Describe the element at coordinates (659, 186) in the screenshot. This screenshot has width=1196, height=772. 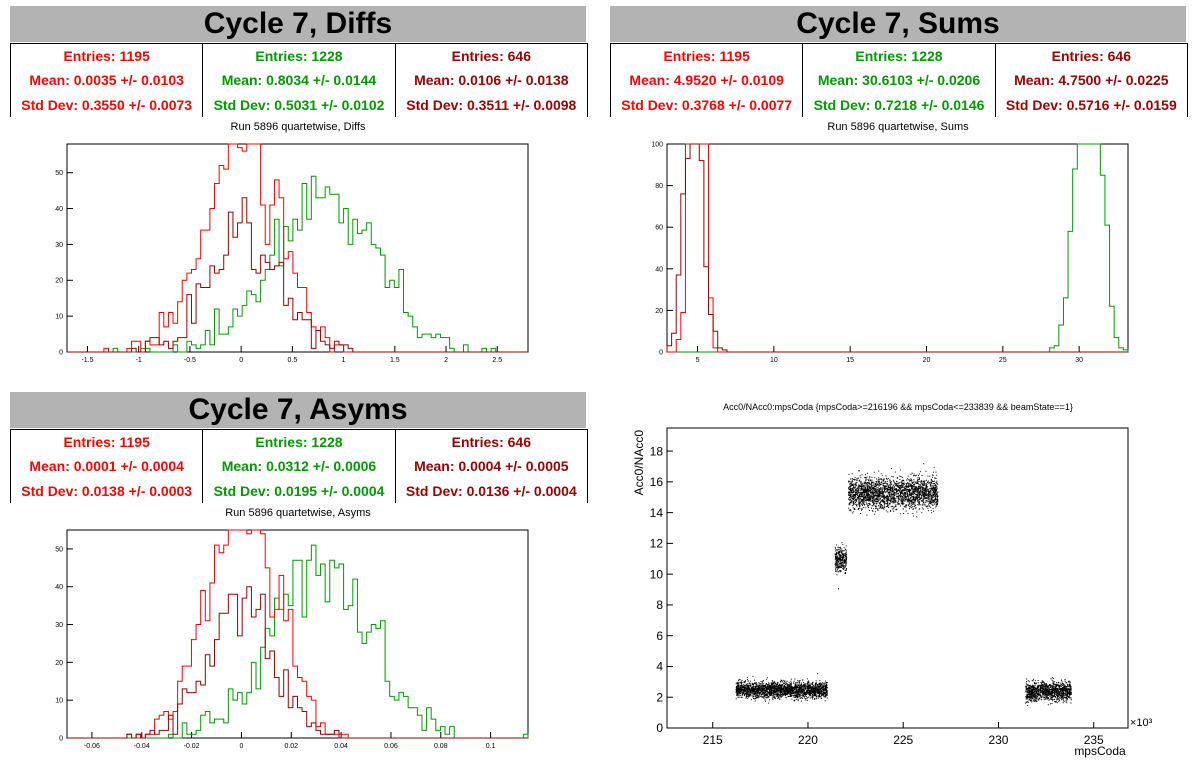
I see `sums-ytick-label-4: 80` at that location.